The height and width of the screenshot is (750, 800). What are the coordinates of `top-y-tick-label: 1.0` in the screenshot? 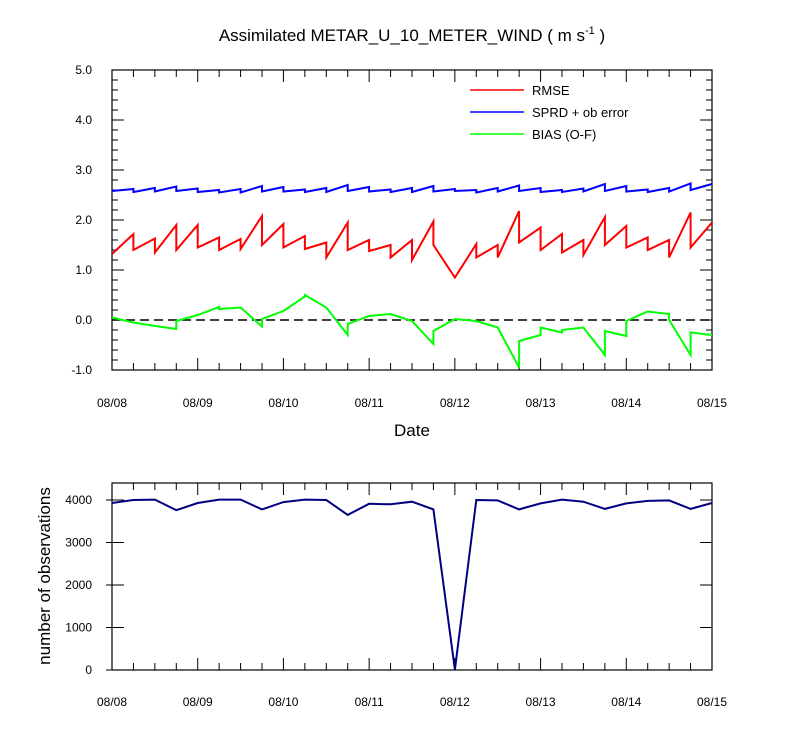 It's located at (83, 270).